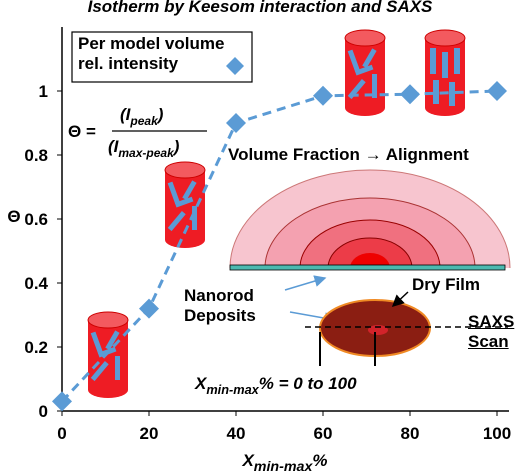 The width and height of the screenshot is (520, 475). Describe the element at coordinates (235, 66) in the screenshot. I see `legend-marker` at that location.